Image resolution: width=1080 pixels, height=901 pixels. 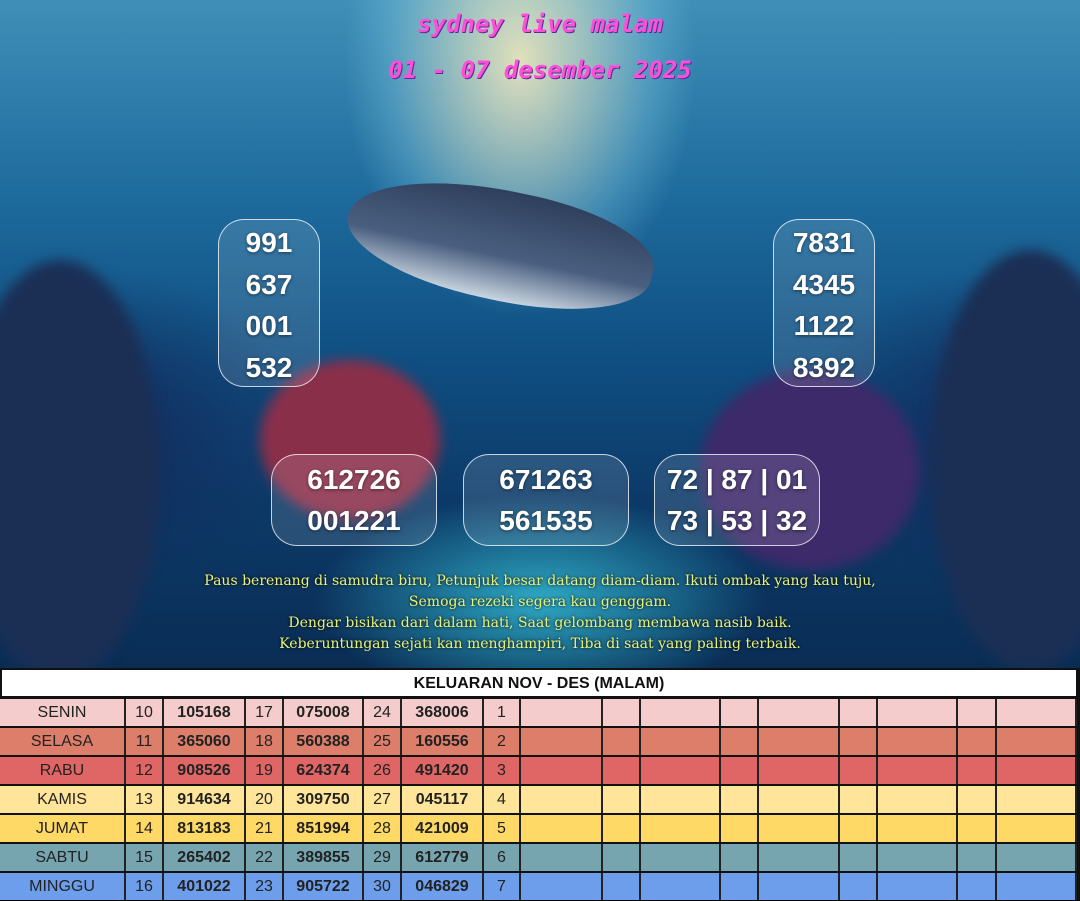 What do you see at coordinates (824, 325) in the screenshot?
I see `prediction-number: 1122` at bounding box center [824, 325].